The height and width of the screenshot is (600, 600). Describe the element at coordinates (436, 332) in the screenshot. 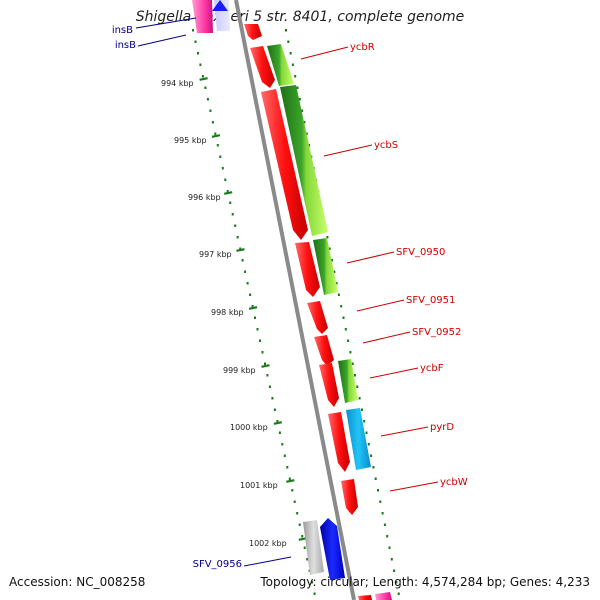

I see `label-sfv0952: SFV_0952` at that location.